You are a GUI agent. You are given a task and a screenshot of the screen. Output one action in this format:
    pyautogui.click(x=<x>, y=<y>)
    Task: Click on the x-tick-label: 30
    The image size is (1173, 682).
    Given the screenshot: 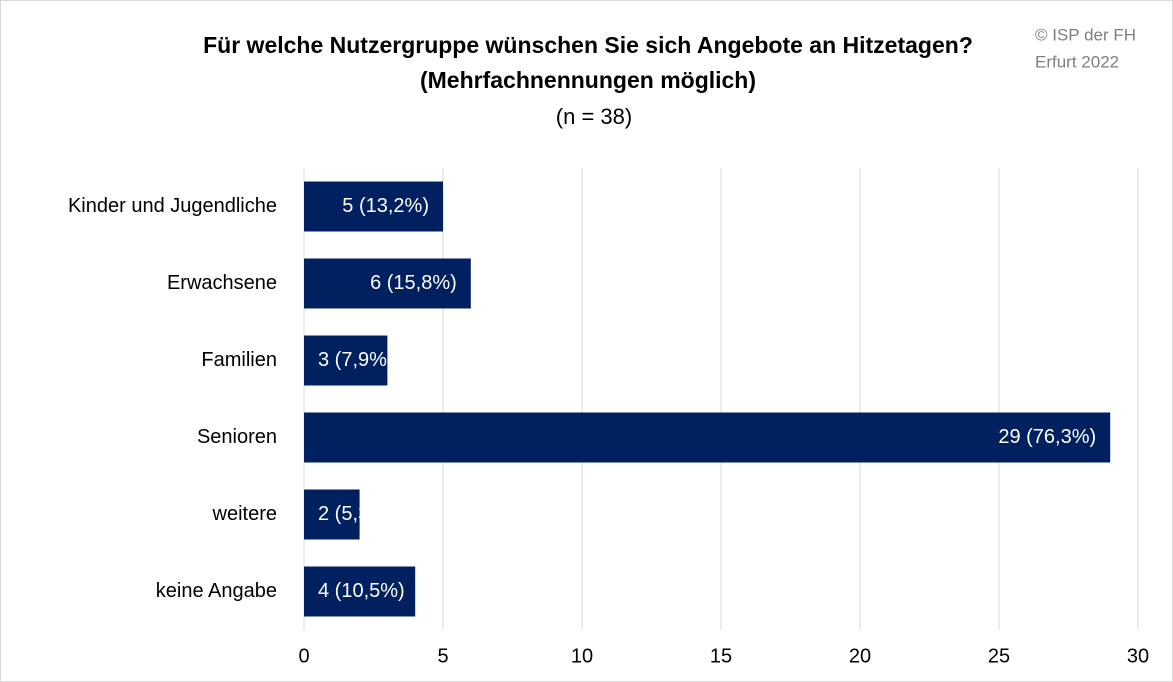 What is the action you would take?
    pyautogui.click(x=1138, y=656)
    